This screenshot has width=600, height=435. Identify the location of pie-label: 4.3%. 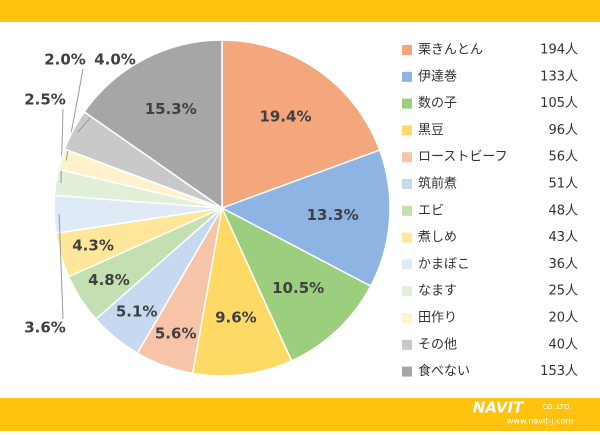
(93, 245).